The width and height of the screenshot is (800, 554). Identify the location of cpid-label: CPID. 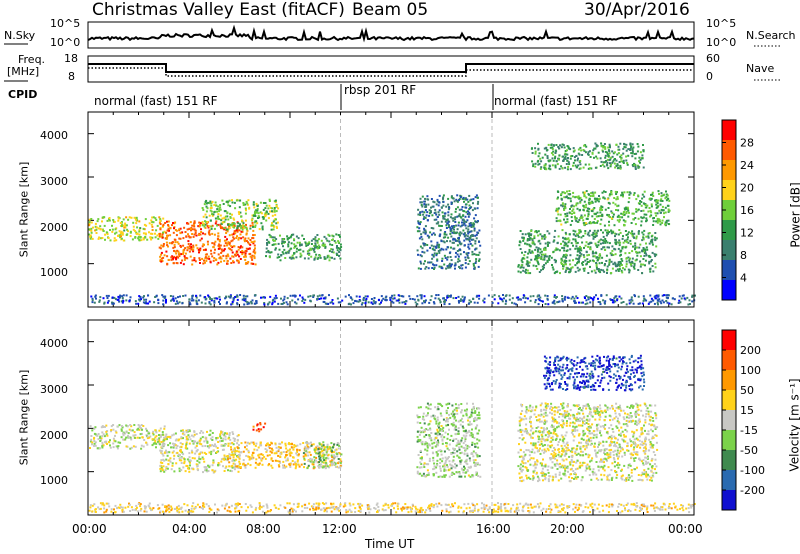
(23, 94).